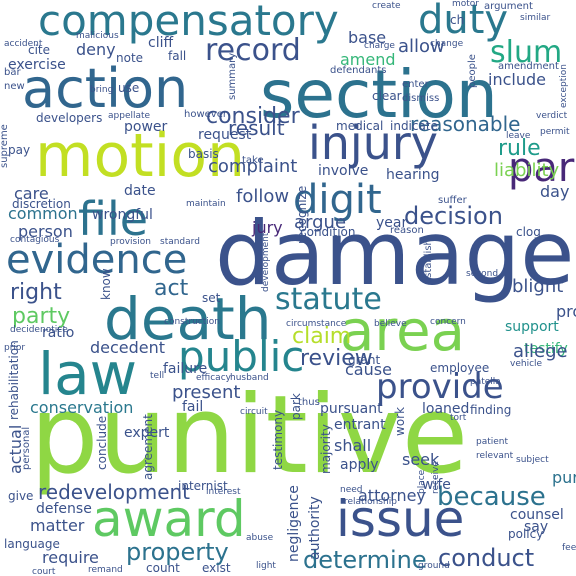 The image size is (576, 576). What do you see at coordinates (180, 242) in the screenshot?
I see `word-standard: standard` at bounding box center [180, 242].